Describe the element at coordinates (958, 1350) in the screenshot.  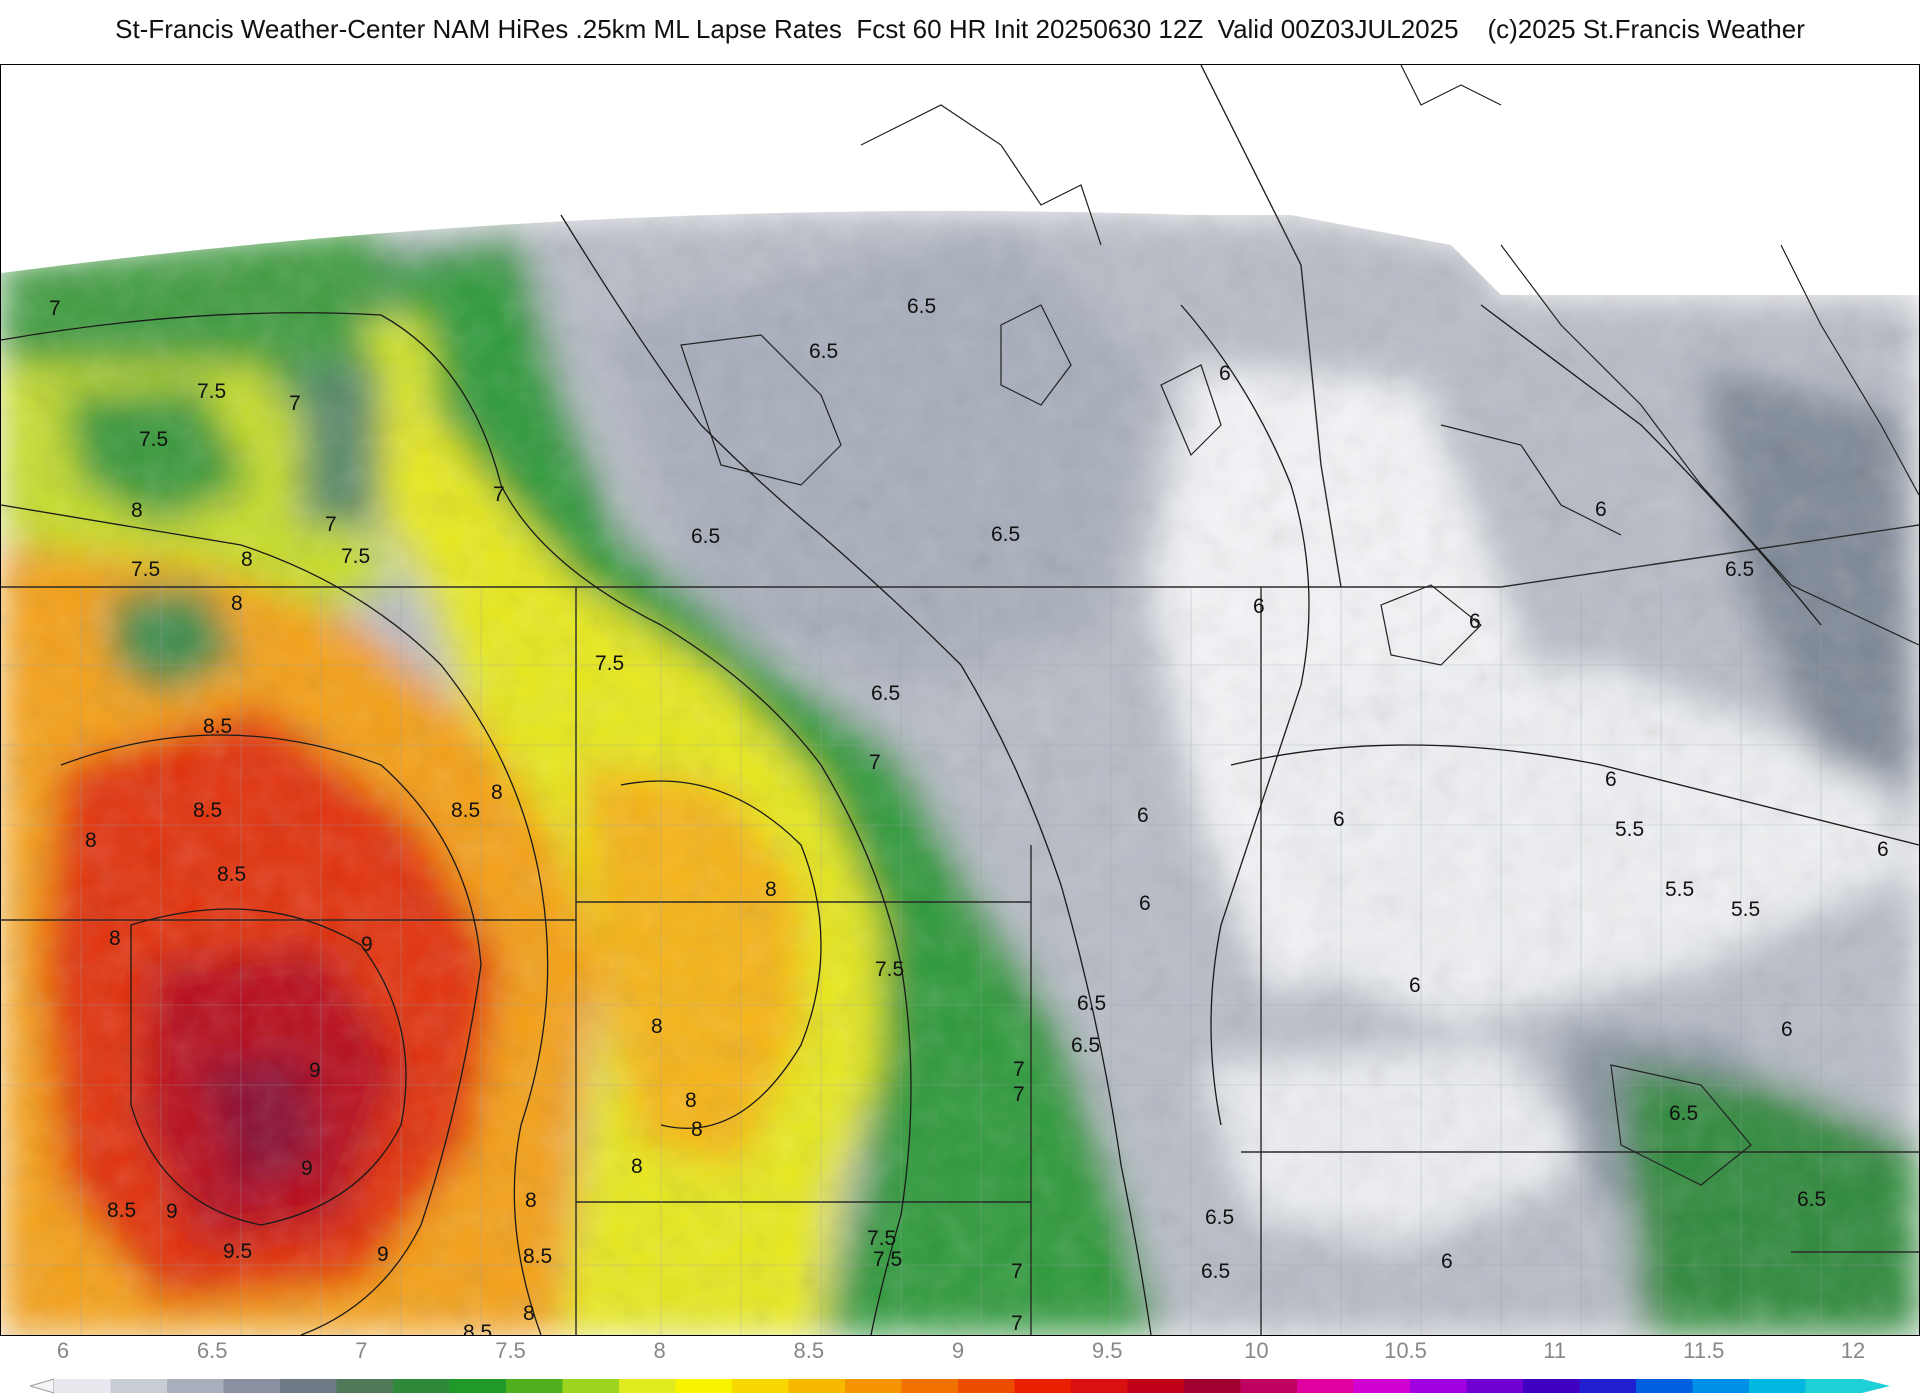
I see `color-scale-tick-label: 9` at that location.